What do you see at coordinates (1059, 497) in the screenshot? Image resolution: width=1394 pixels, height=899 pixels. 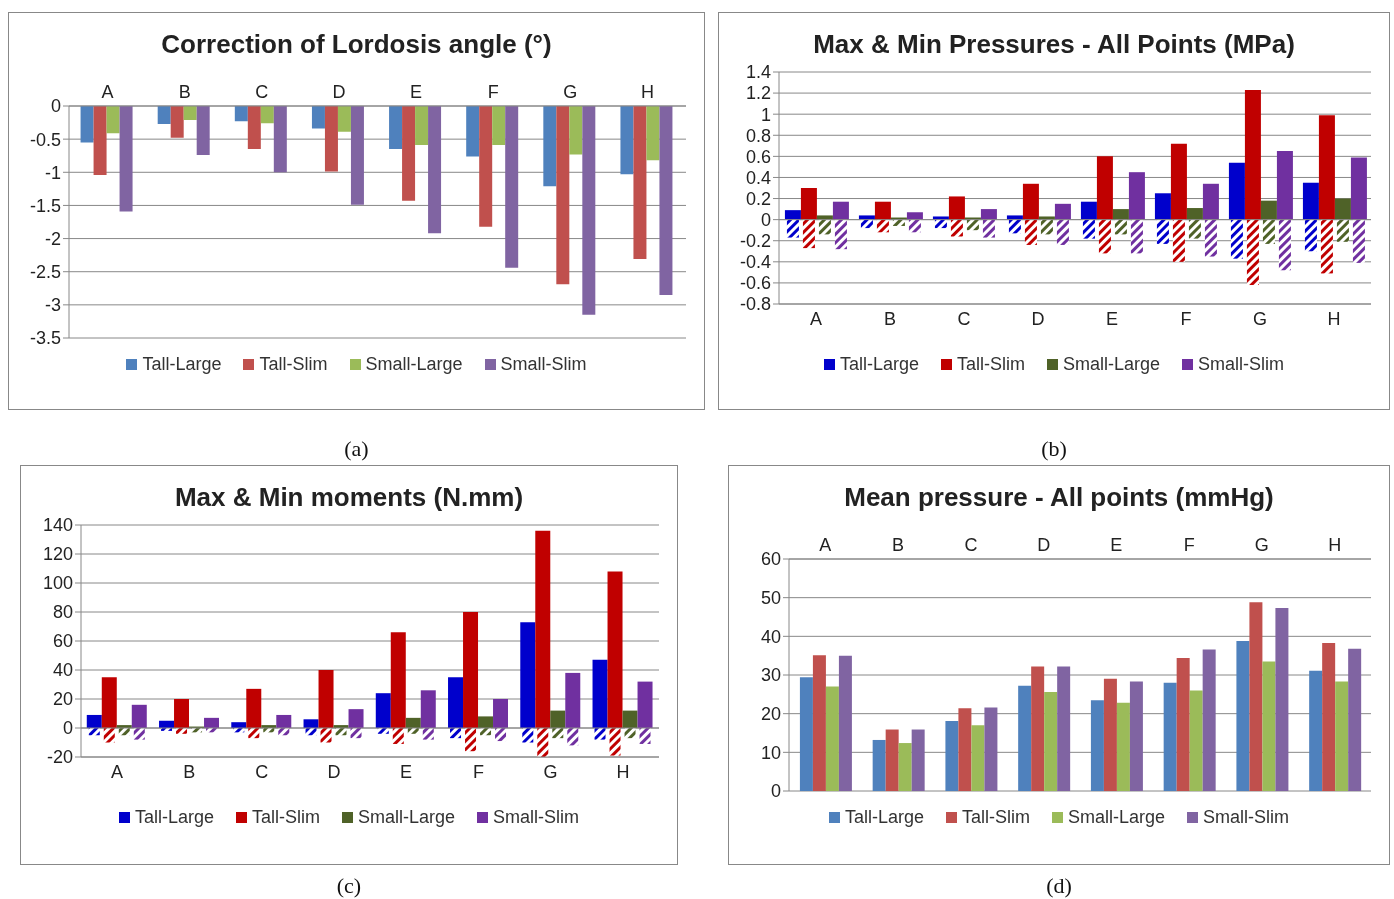 I see `chart-title: Mean pressure - All points (mmHg)` at bounding box center [1059, 497].